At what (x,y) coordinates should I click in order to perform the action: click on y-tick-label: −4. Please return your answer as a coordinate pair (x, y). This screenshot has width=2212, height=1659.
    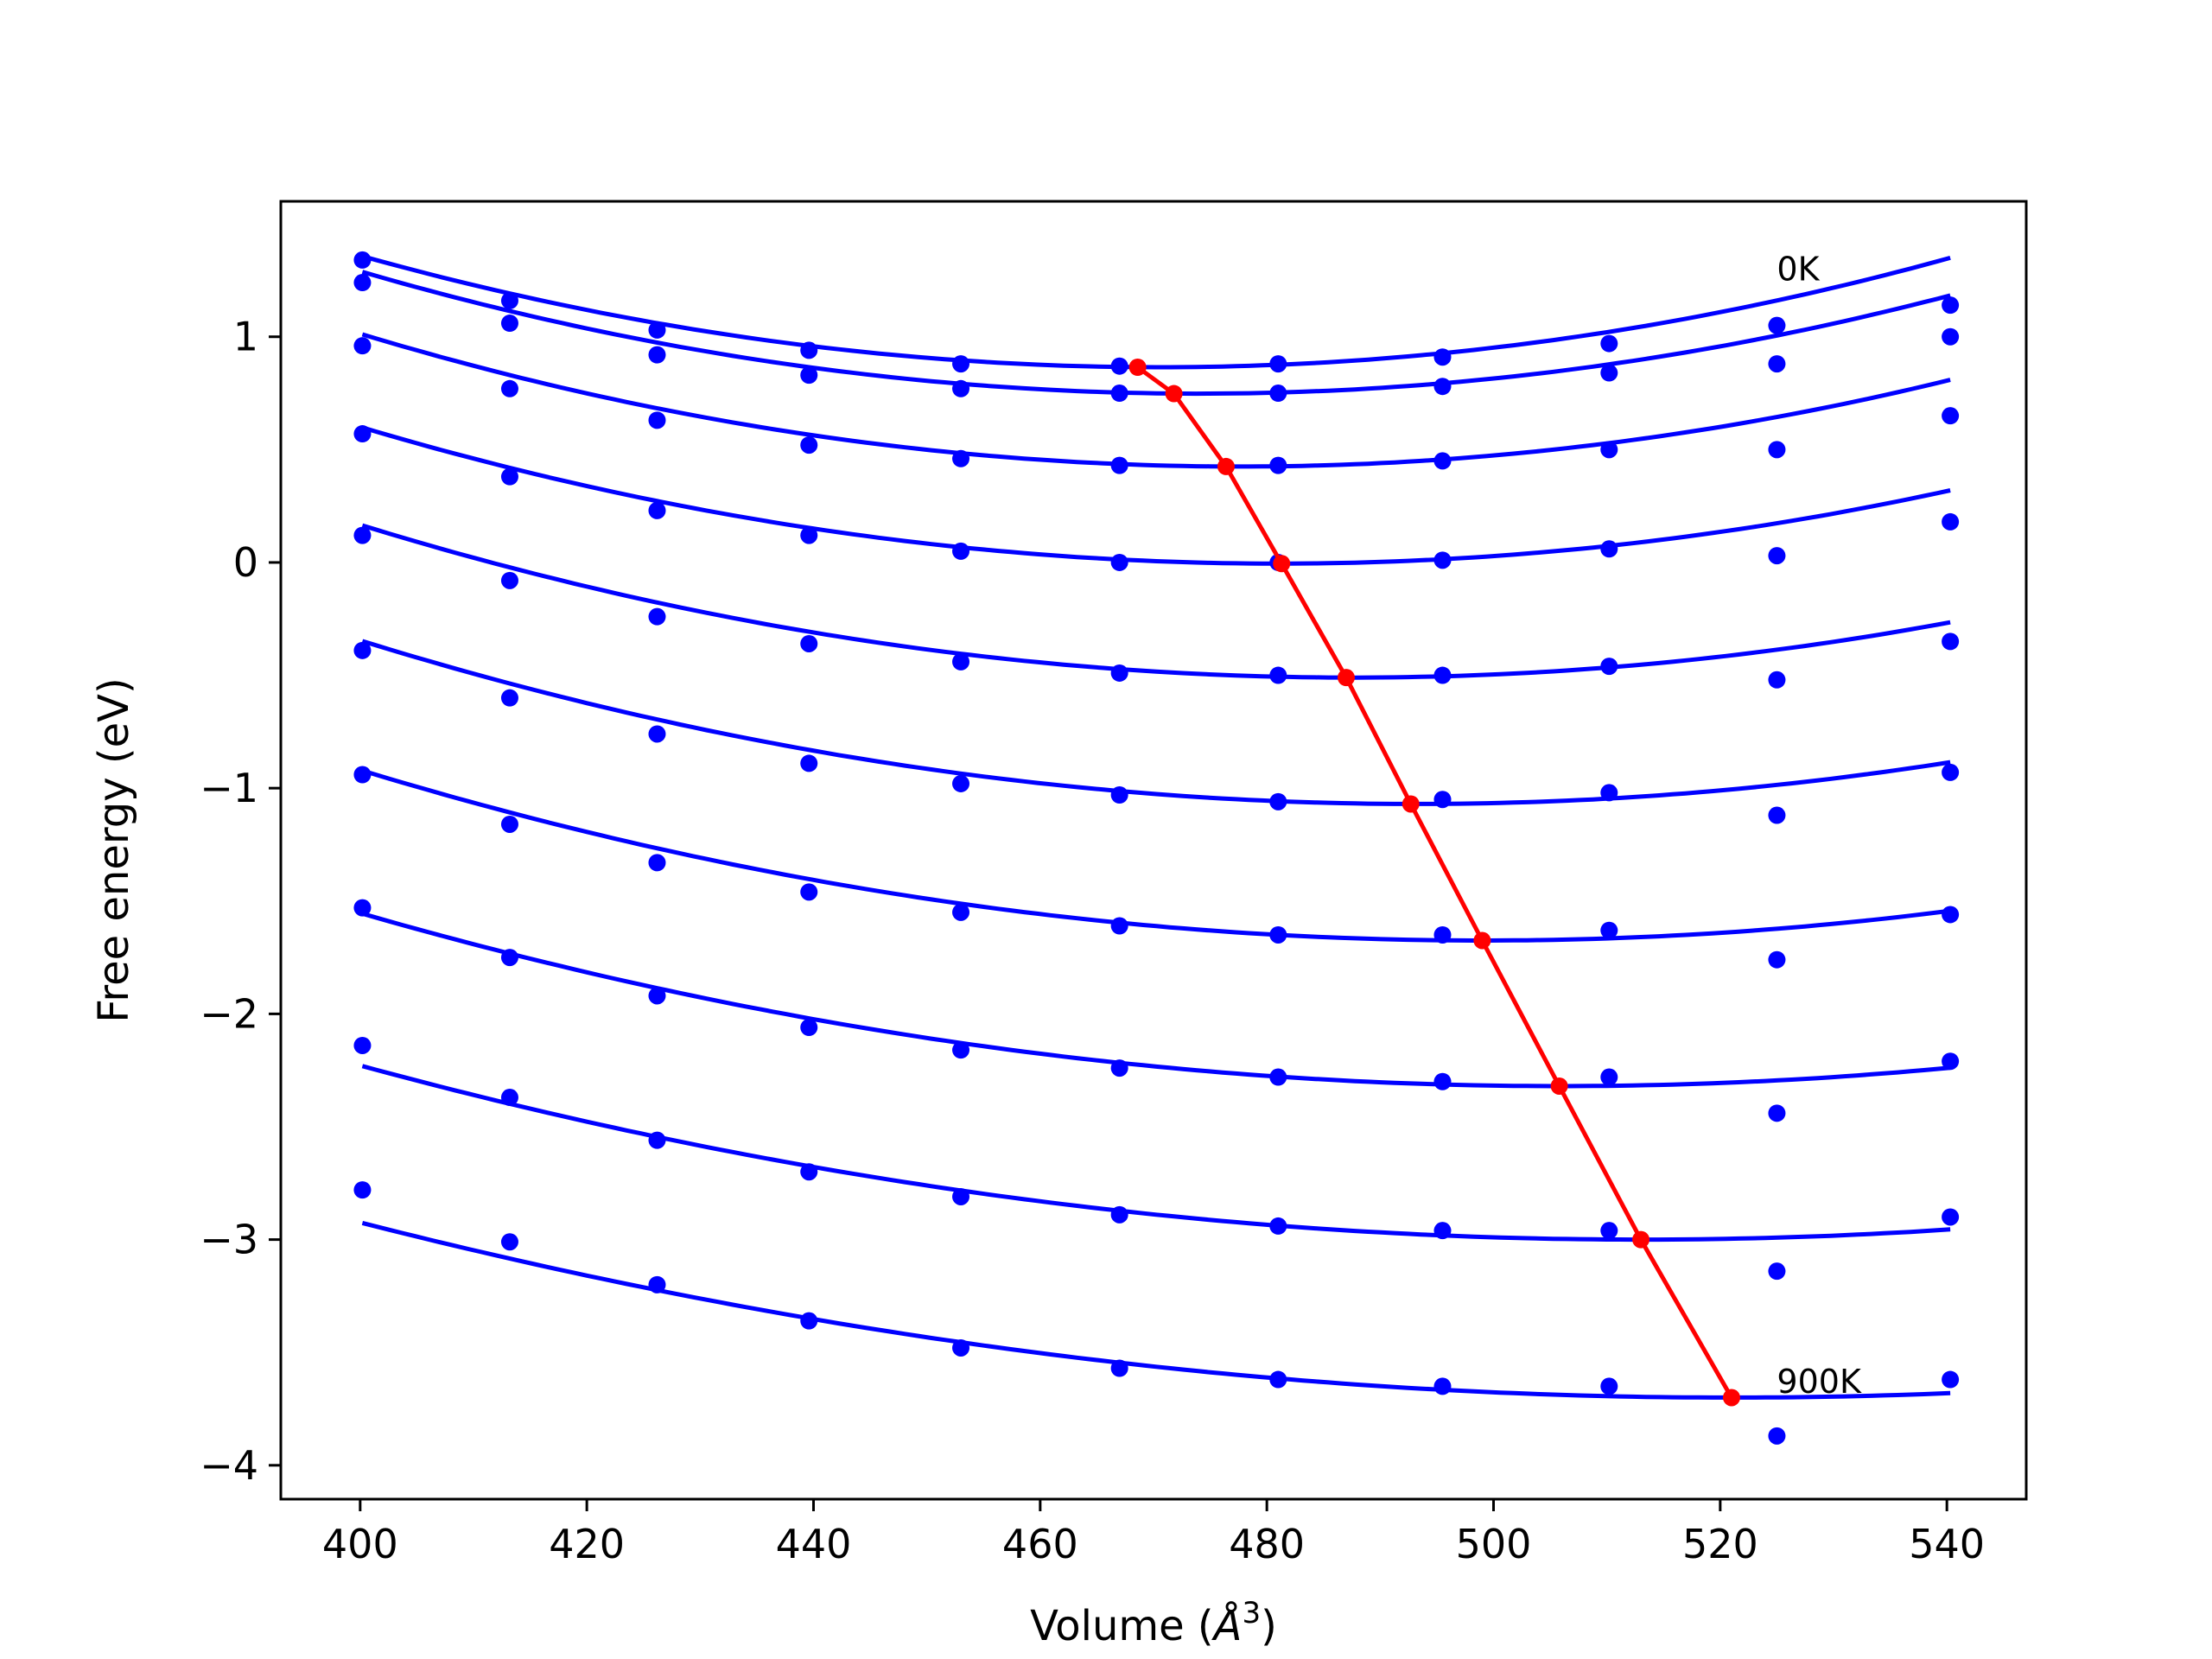
    Looking at the image, I should click on (229, 1465).